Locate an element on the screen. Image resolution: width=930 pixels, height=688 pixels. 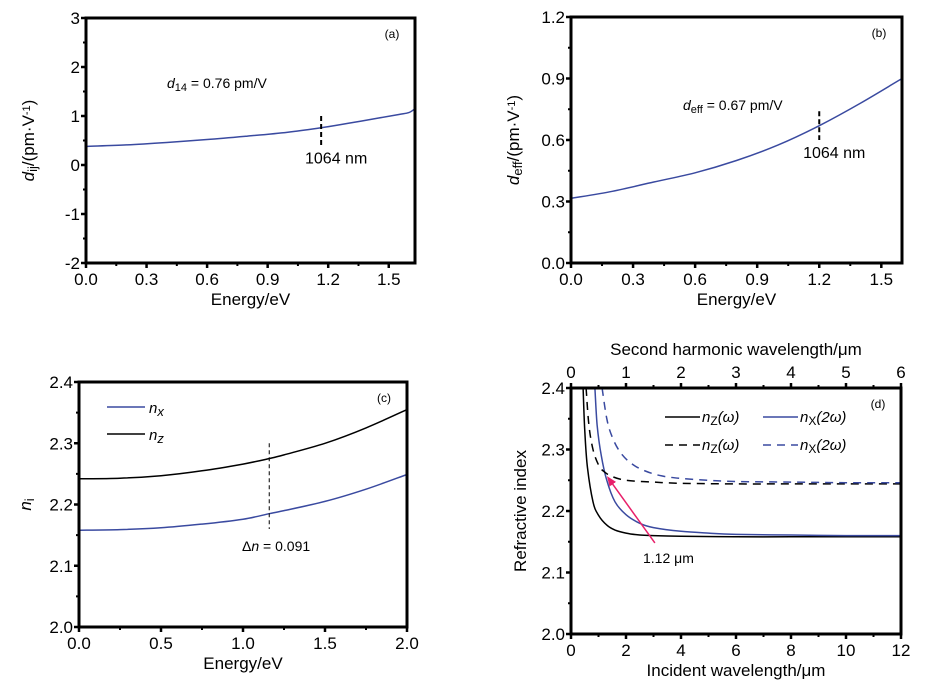
delta-var: n is located at coordinates (255, 546).